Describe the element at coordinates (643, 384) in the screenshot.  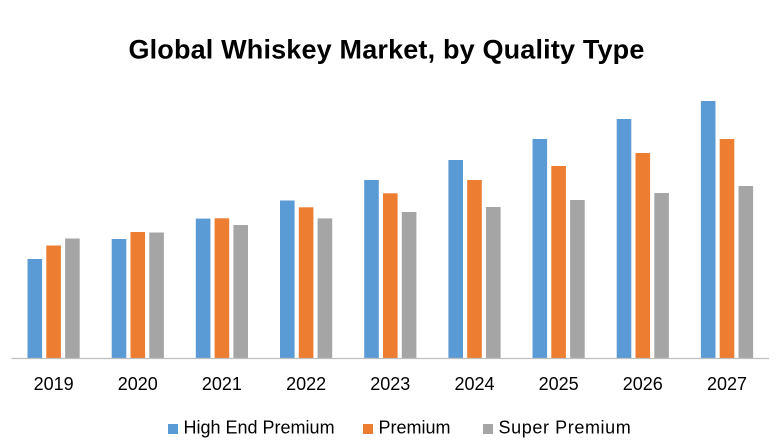
I see `svg-text: 2026` at that location.